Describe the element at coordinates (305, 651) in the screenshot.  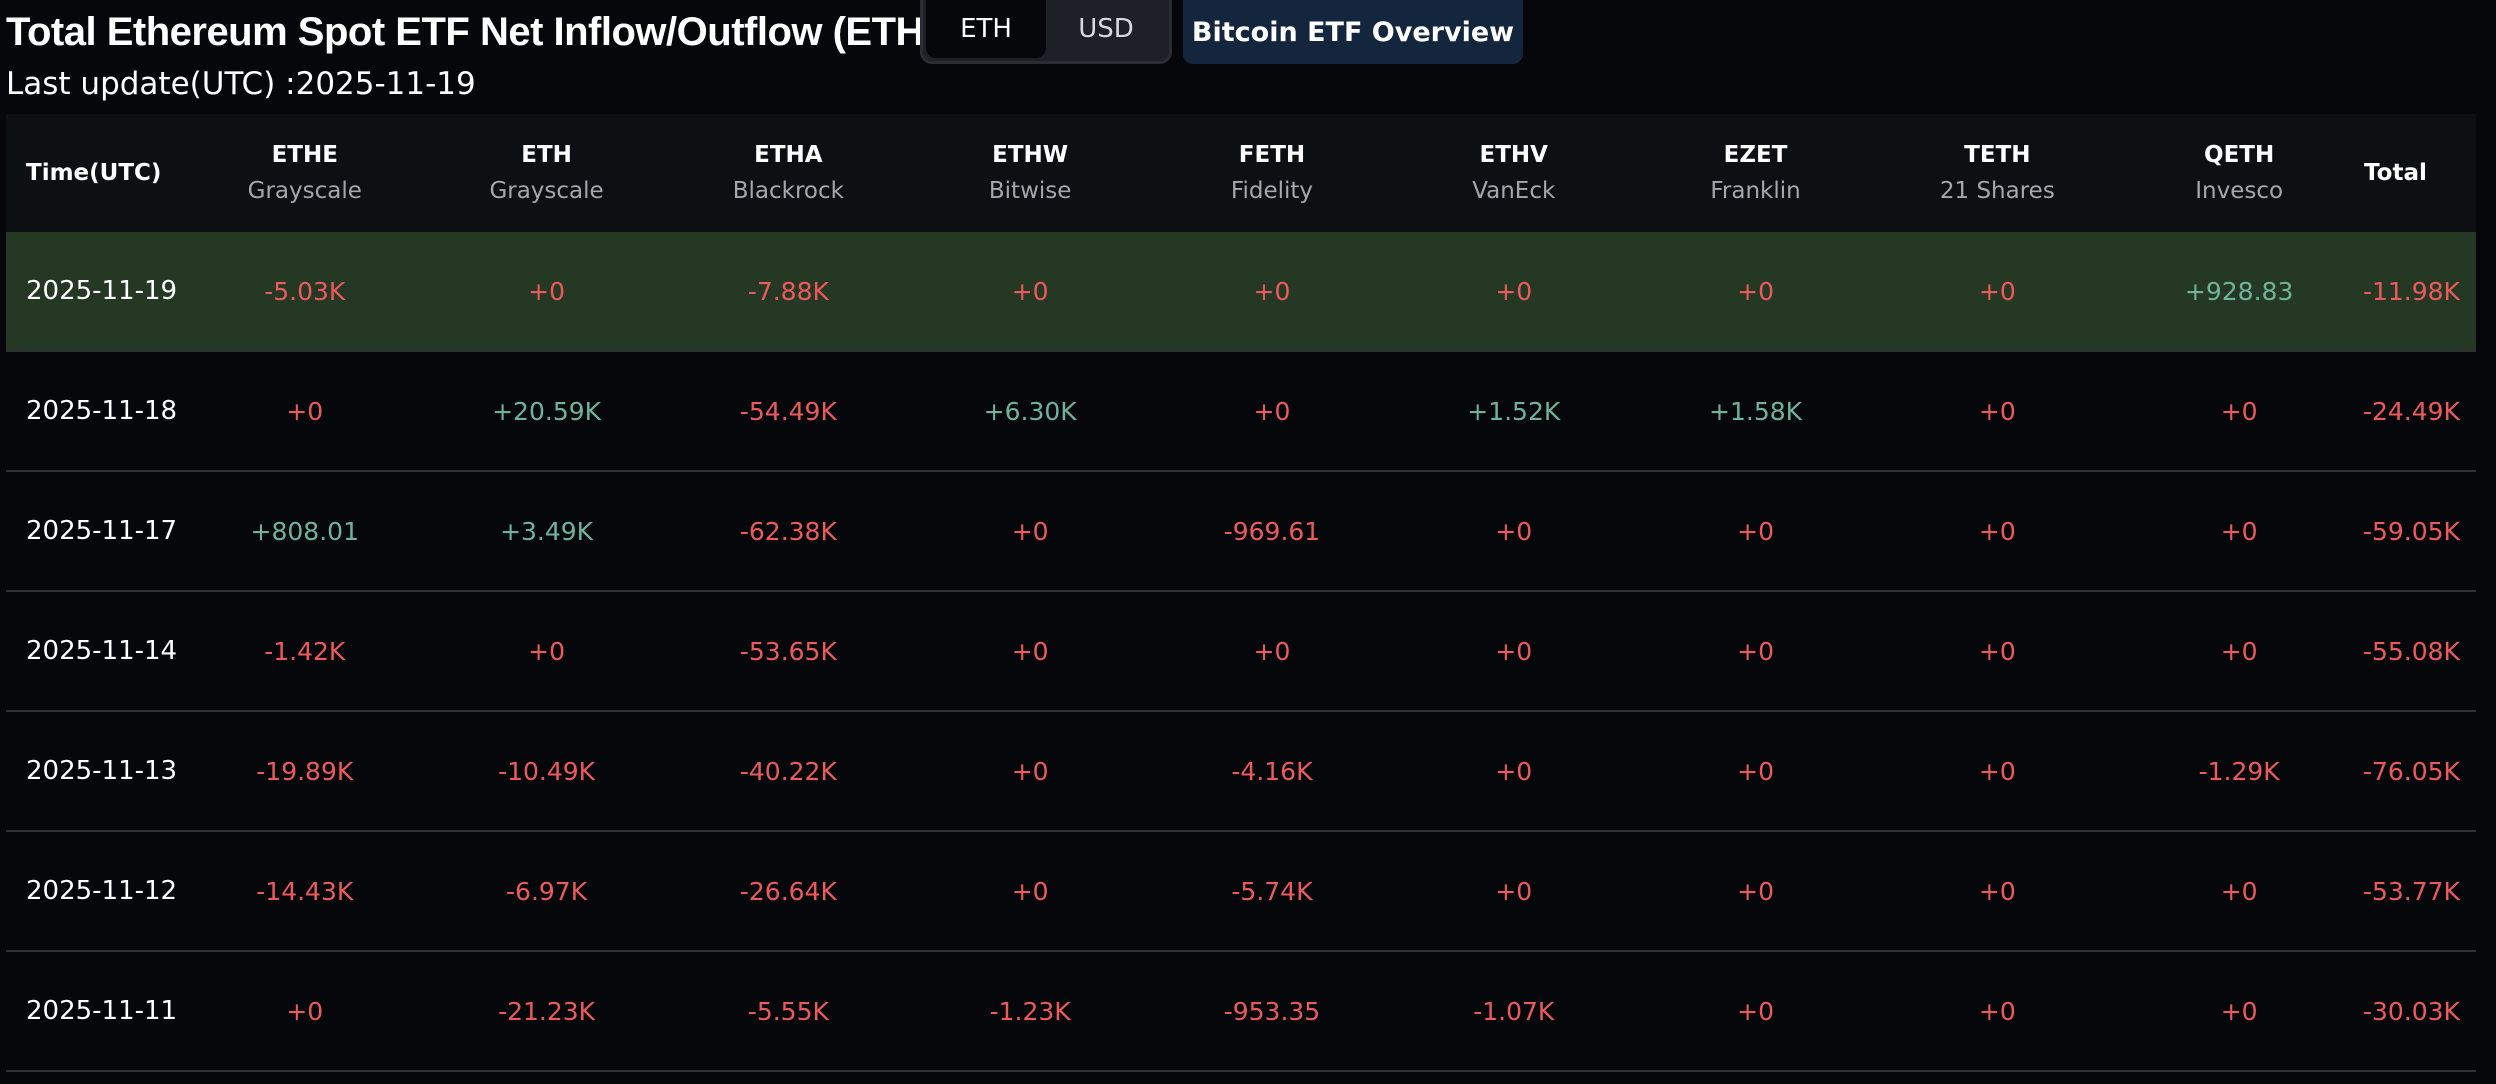
I see `flow-value-ethe: -1.42K` at that location.